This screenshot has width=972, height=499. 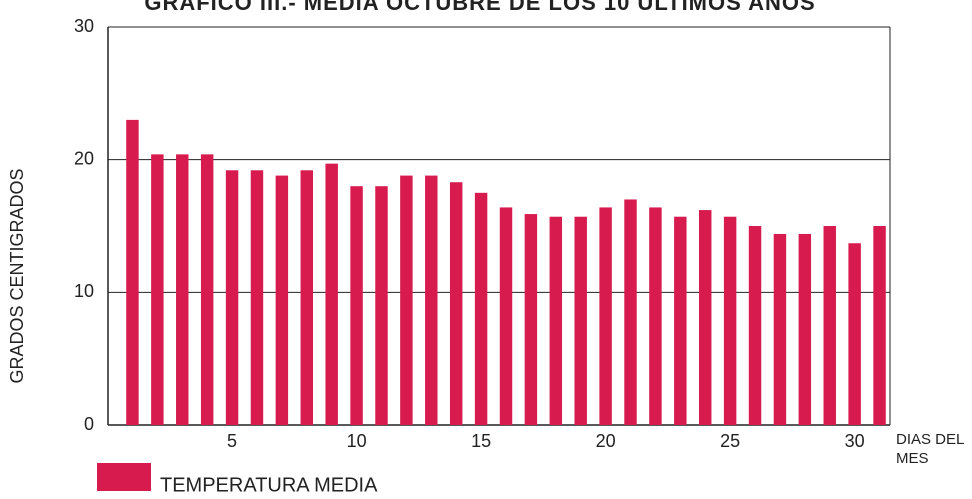 I want to click on y-tick-label: 0, so click(x=89, y=424).